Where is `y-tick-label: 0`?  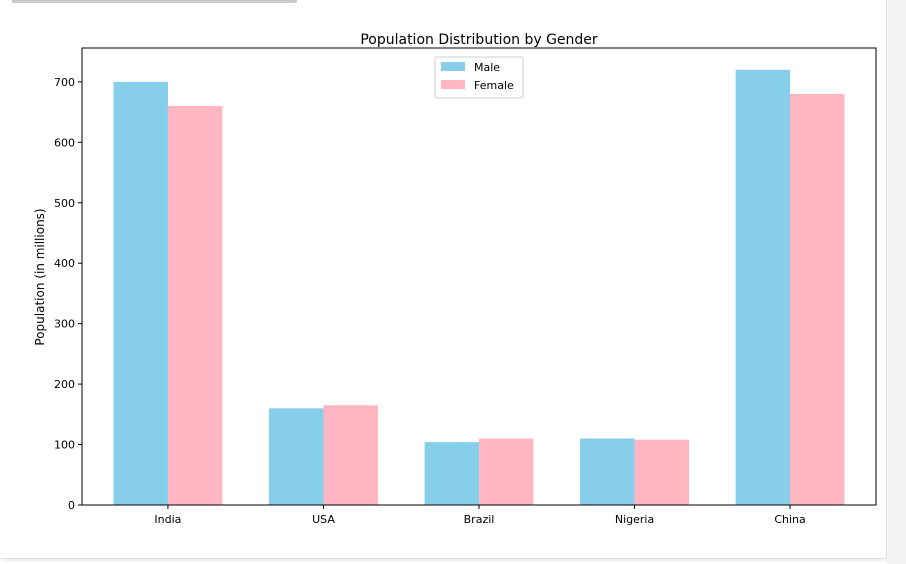 y-tick-label: 0 is located at coordinates (71, 505).